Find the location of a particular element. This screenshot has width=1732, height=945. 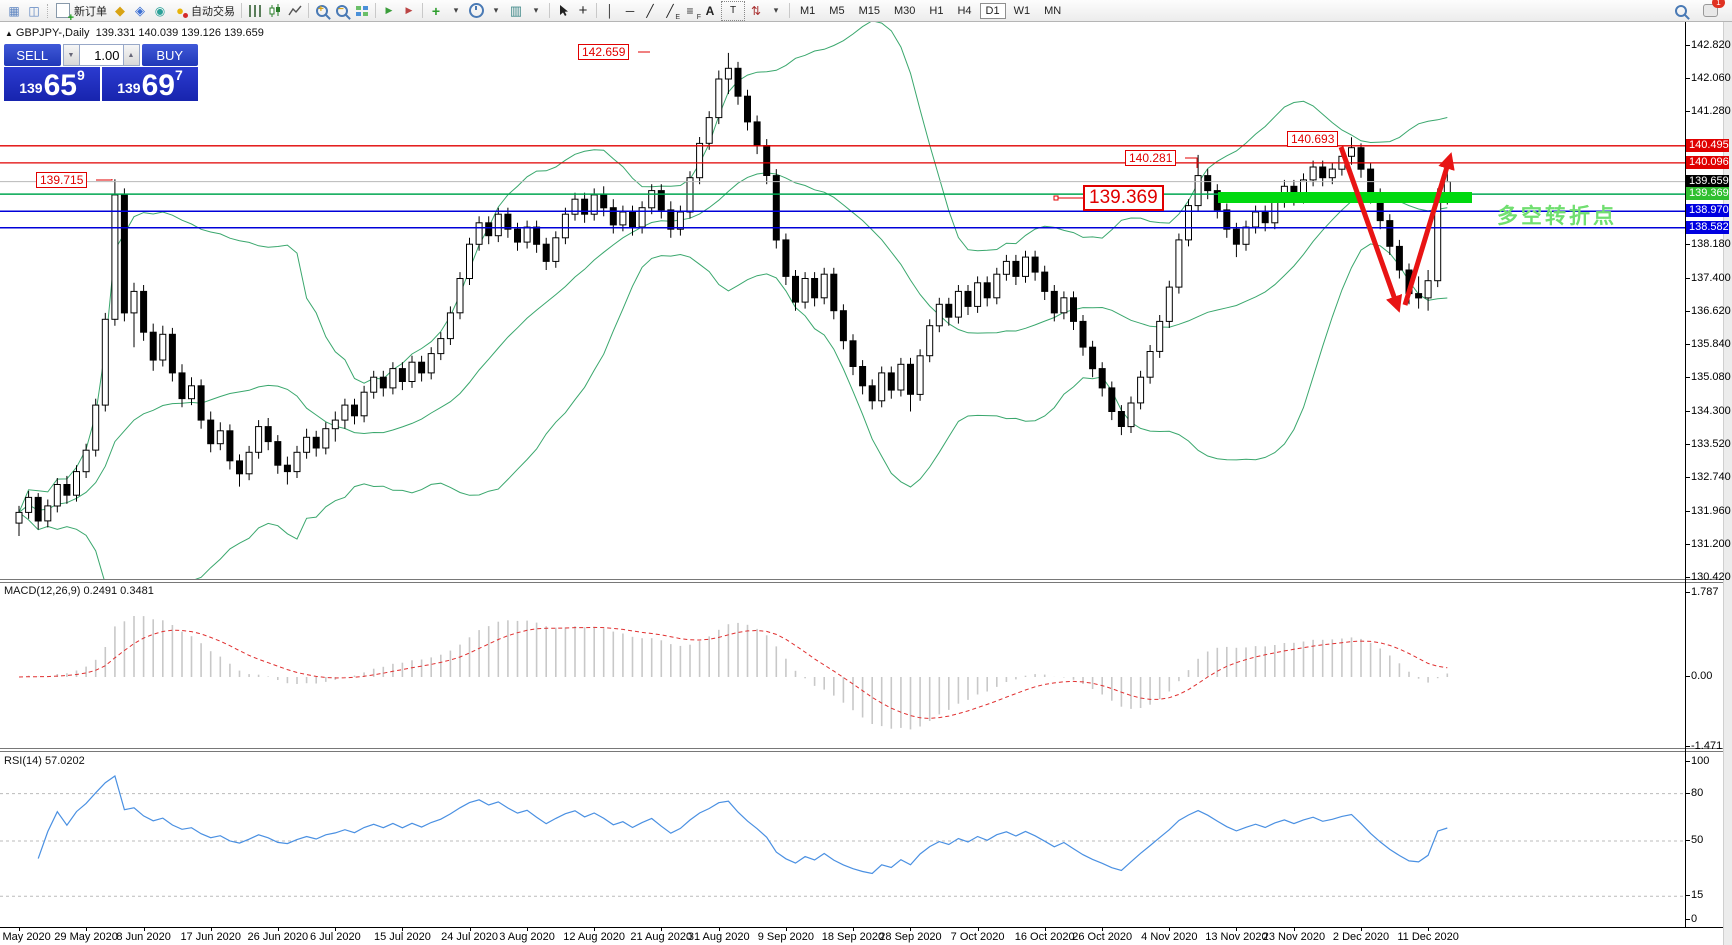

crosshair-icon is located at coordinates (583, 11).